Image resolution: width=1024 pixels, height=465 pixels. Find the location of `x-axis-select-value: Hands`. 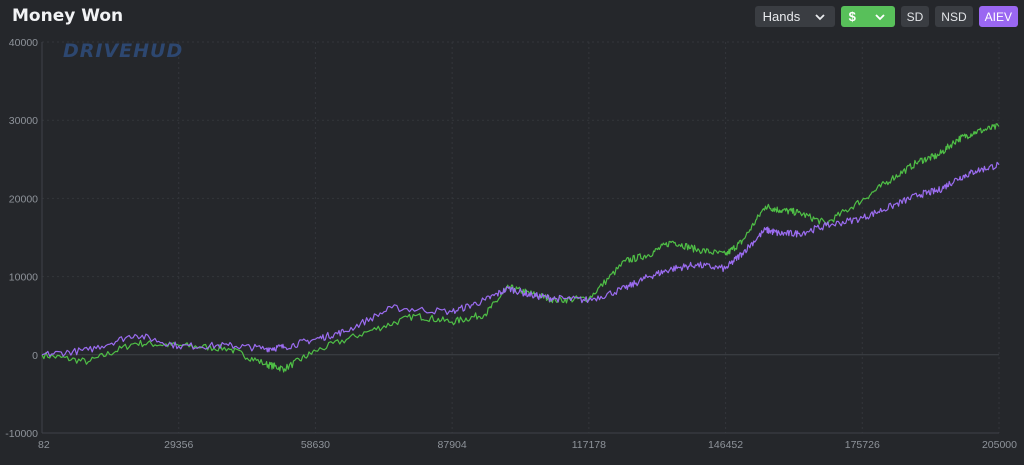

x-axis-select-value: Hands is located at coordinates (781, 16).